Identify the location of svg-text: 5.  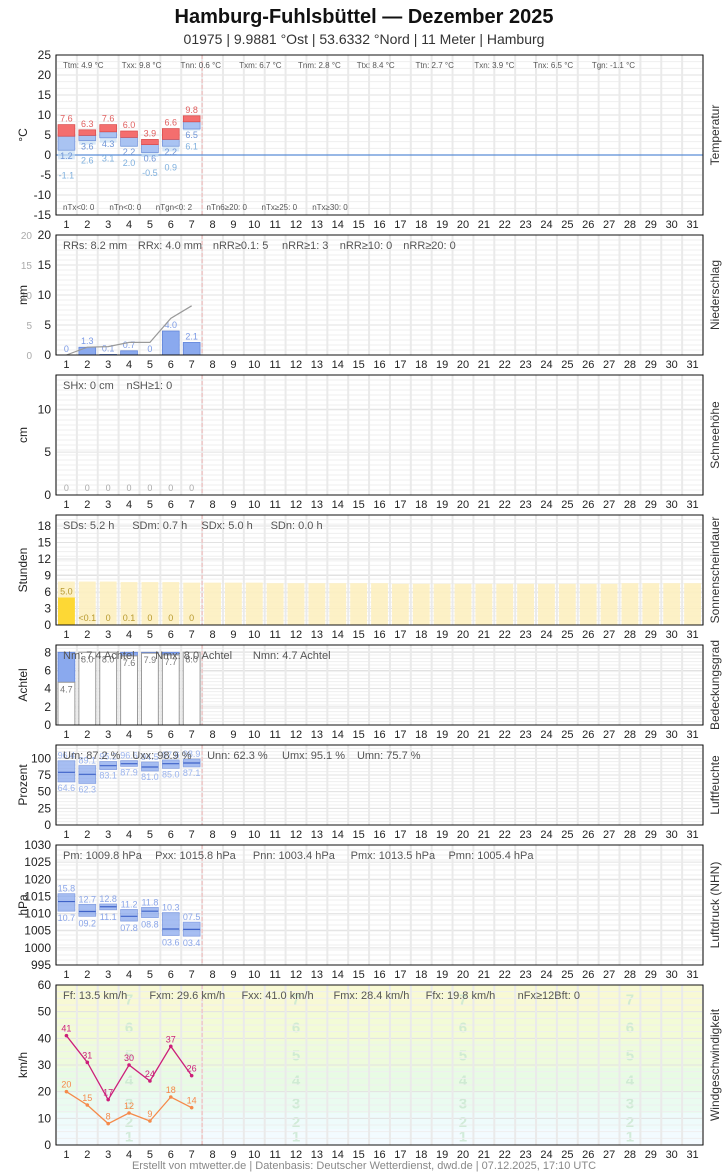
(29, 326).